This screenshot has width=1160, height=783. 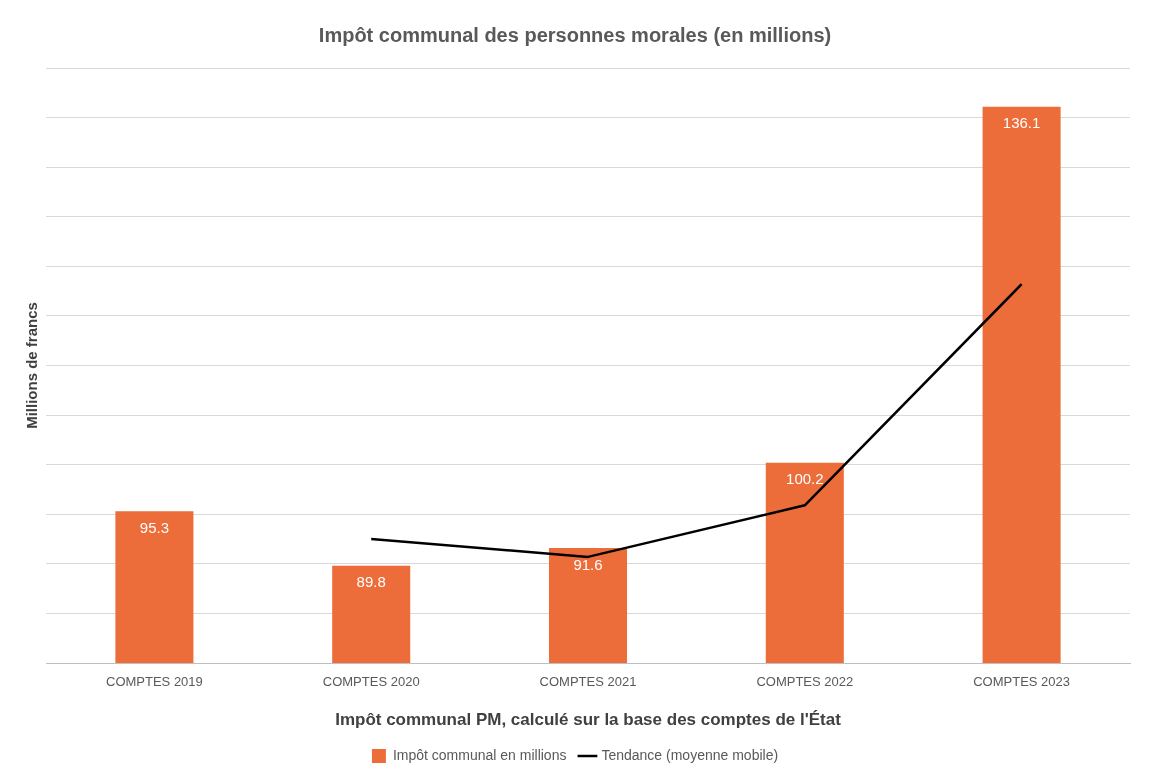 I want to click on x-tick-label: COMPTES 2019, so click(x=154, y=682).